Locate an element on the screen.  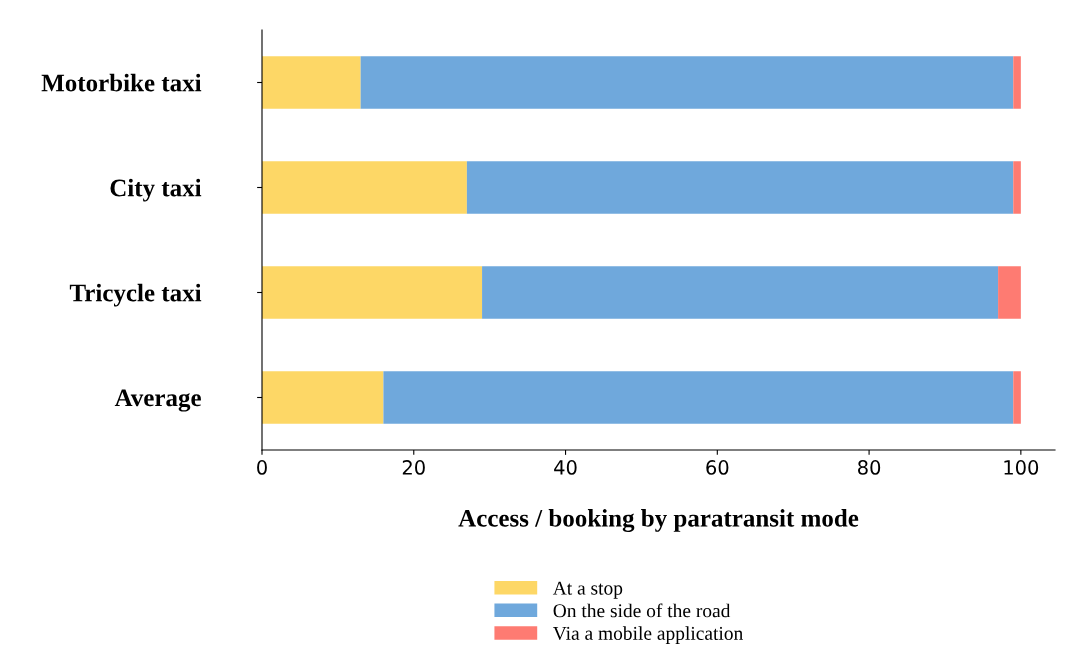
y-tick-label: City taxi is located at coordinates (156, 190).